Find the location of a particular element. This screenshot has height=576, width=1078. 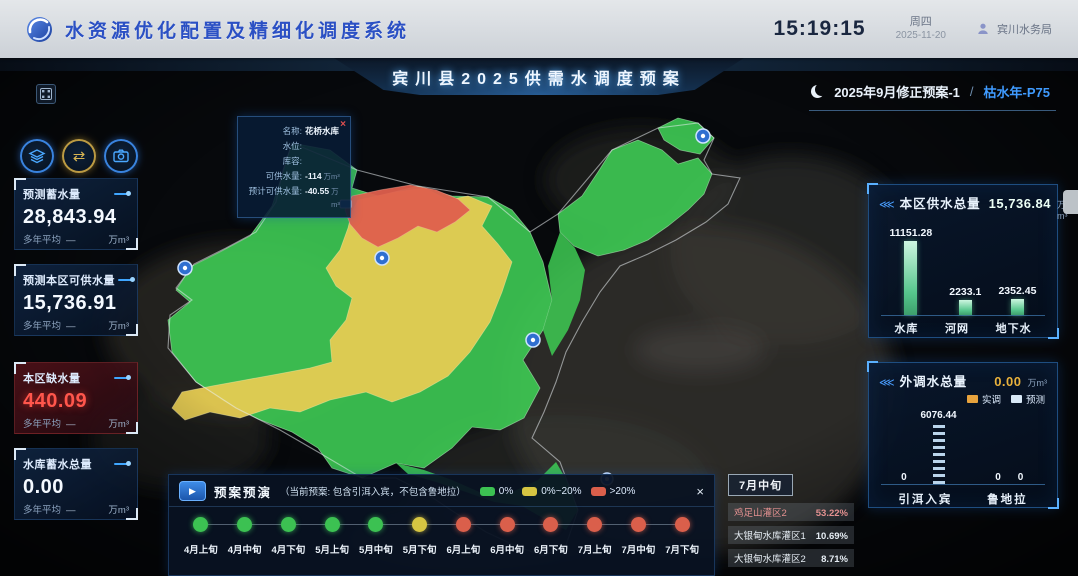

district-name: 鸡足山灌区2 is located at coordinates (760, 513).